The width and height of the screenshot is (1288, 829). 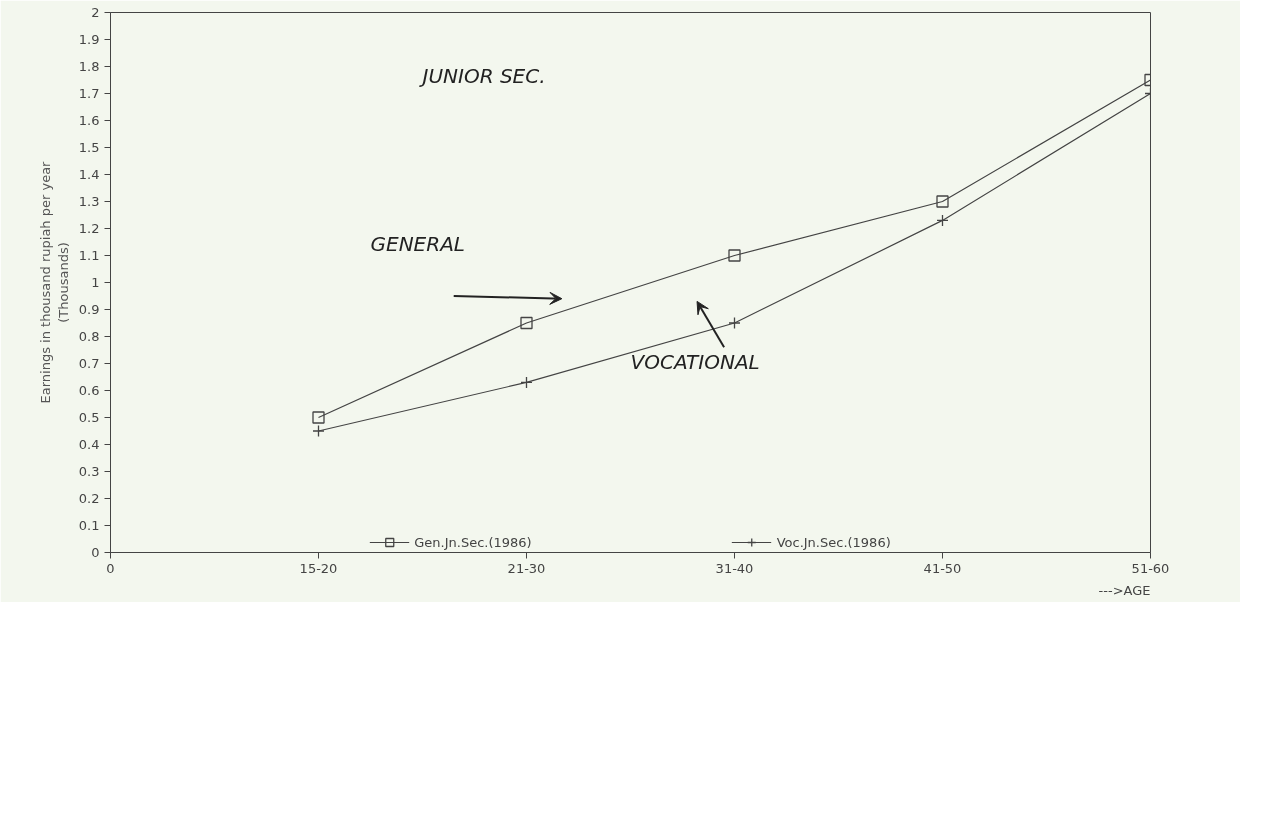 I want to click on legend-label: Gen.Jn.Sec.(1986), so click(x=473, y=542).